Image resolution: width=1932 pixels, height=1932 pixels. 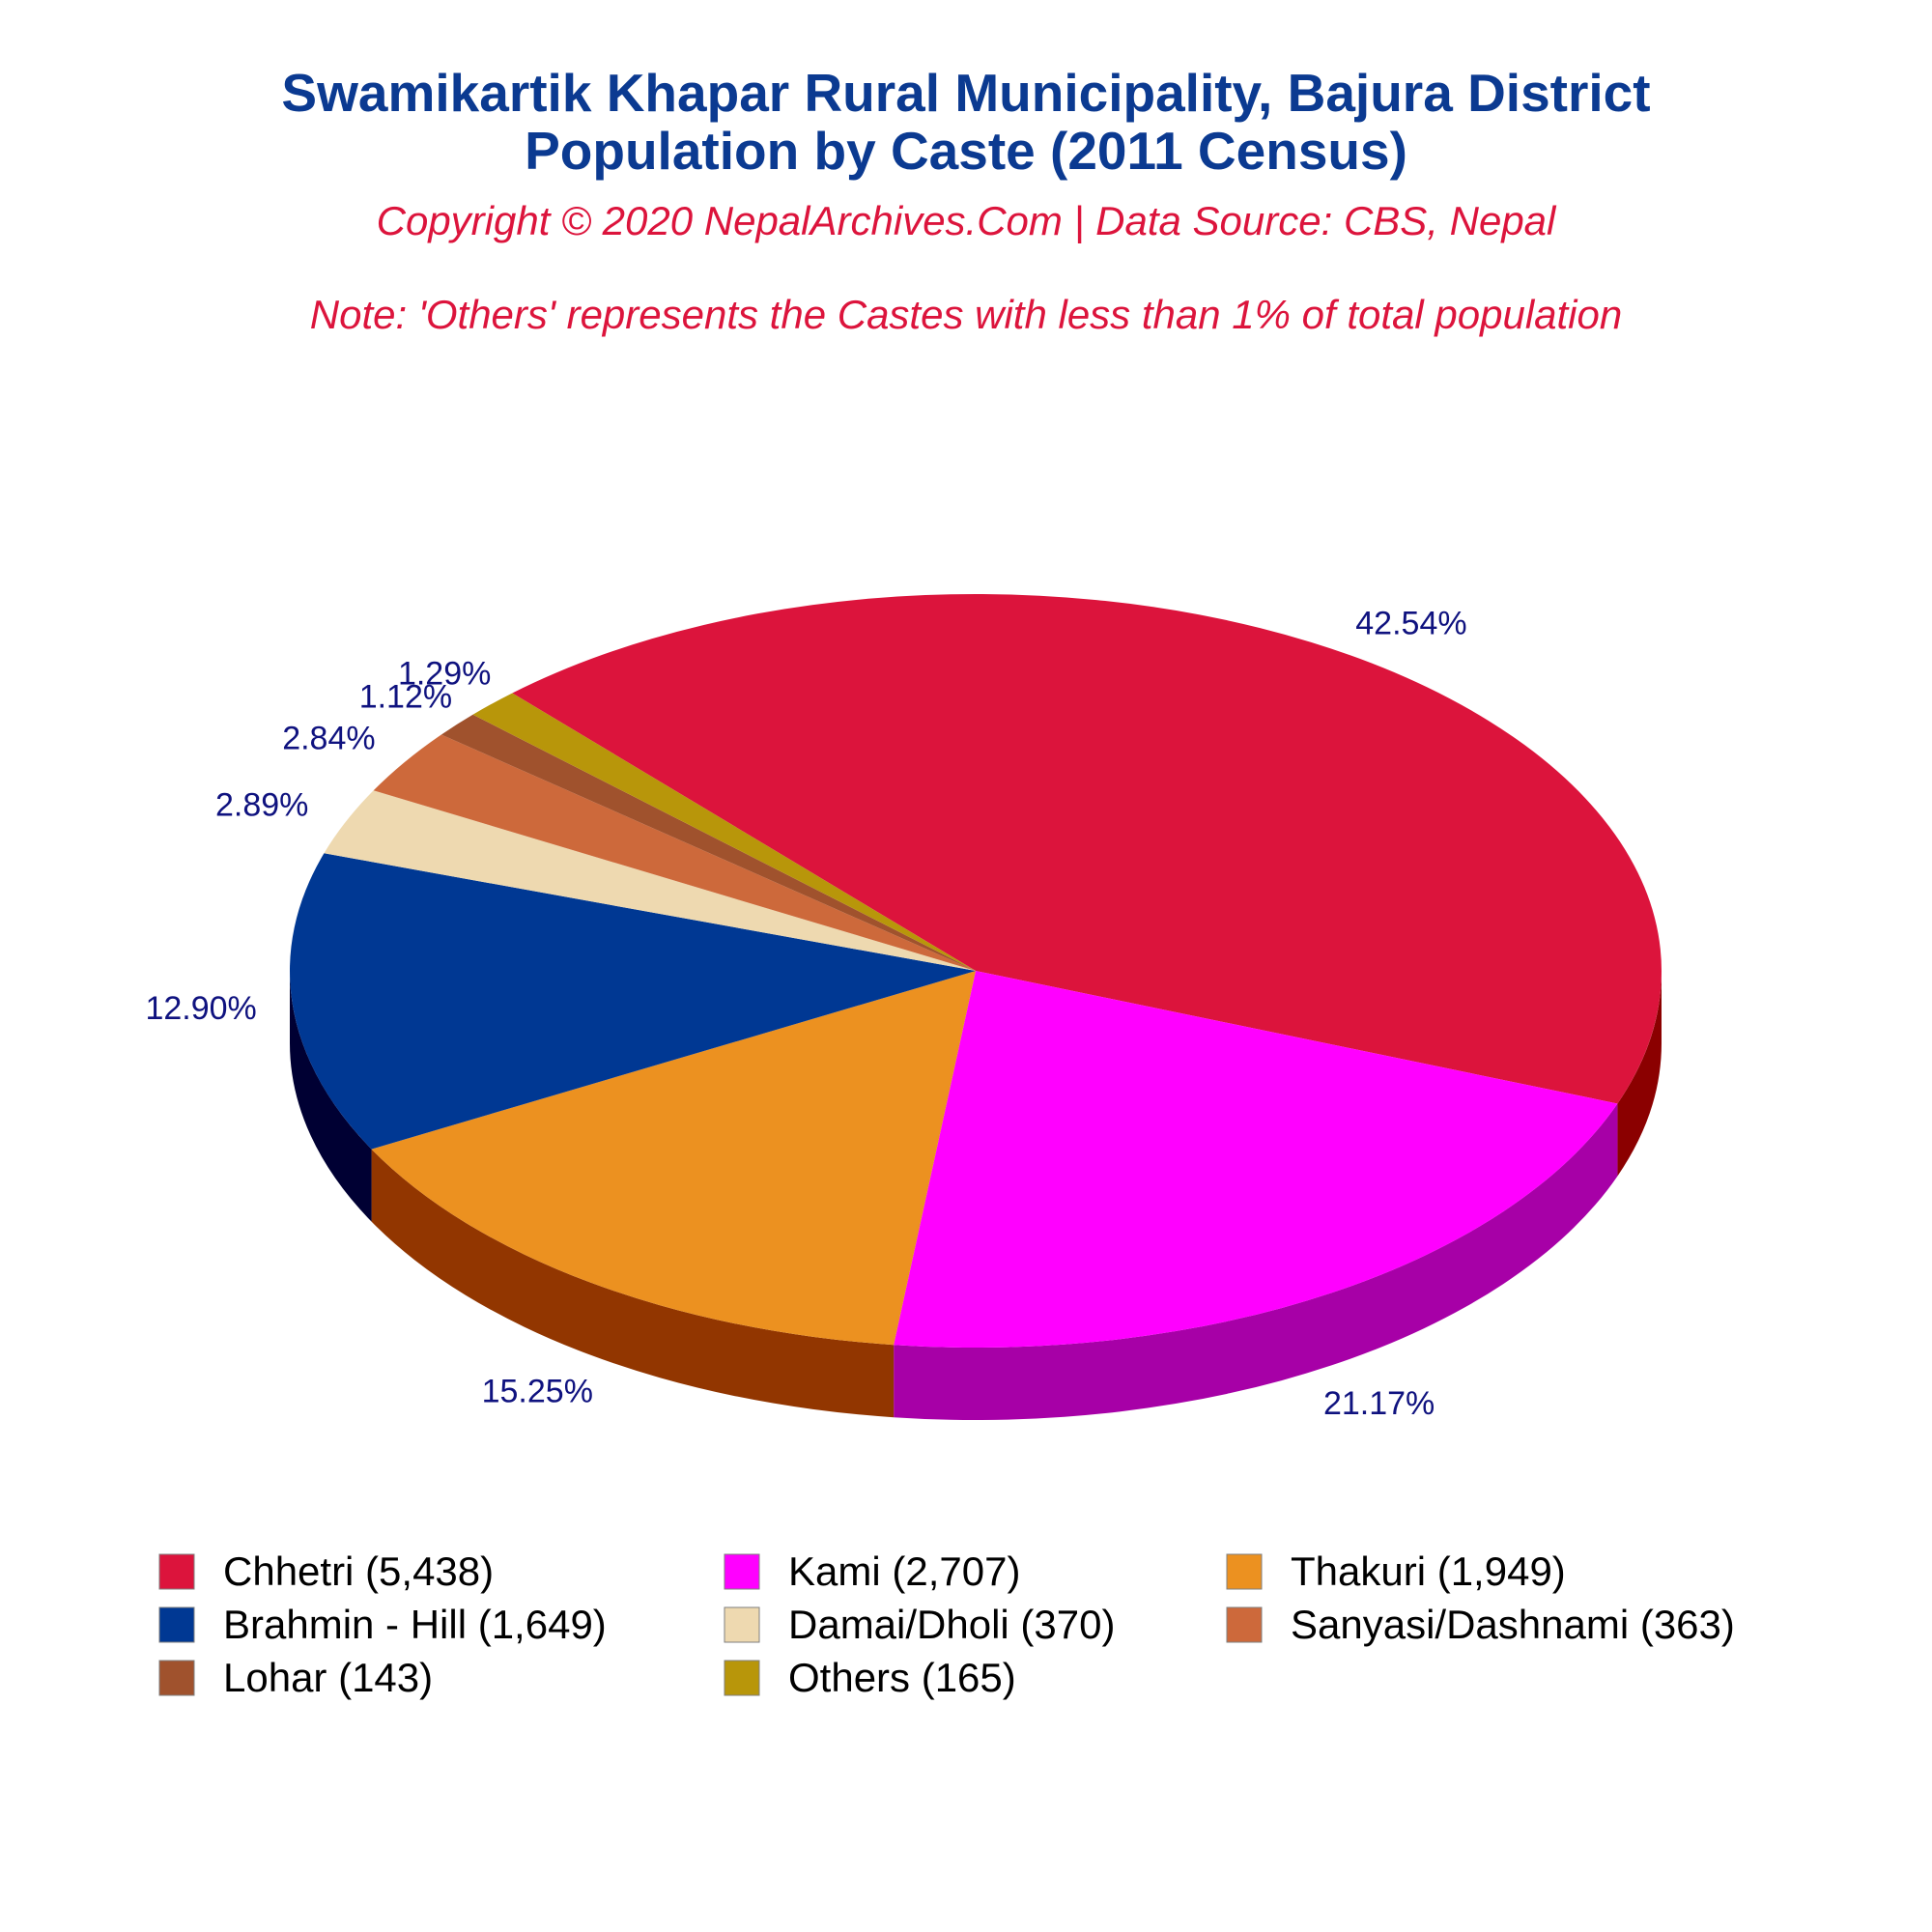 I want to click on legend-item-thakuri: Thakuri (1,949), so click(x=1396, y=1571).